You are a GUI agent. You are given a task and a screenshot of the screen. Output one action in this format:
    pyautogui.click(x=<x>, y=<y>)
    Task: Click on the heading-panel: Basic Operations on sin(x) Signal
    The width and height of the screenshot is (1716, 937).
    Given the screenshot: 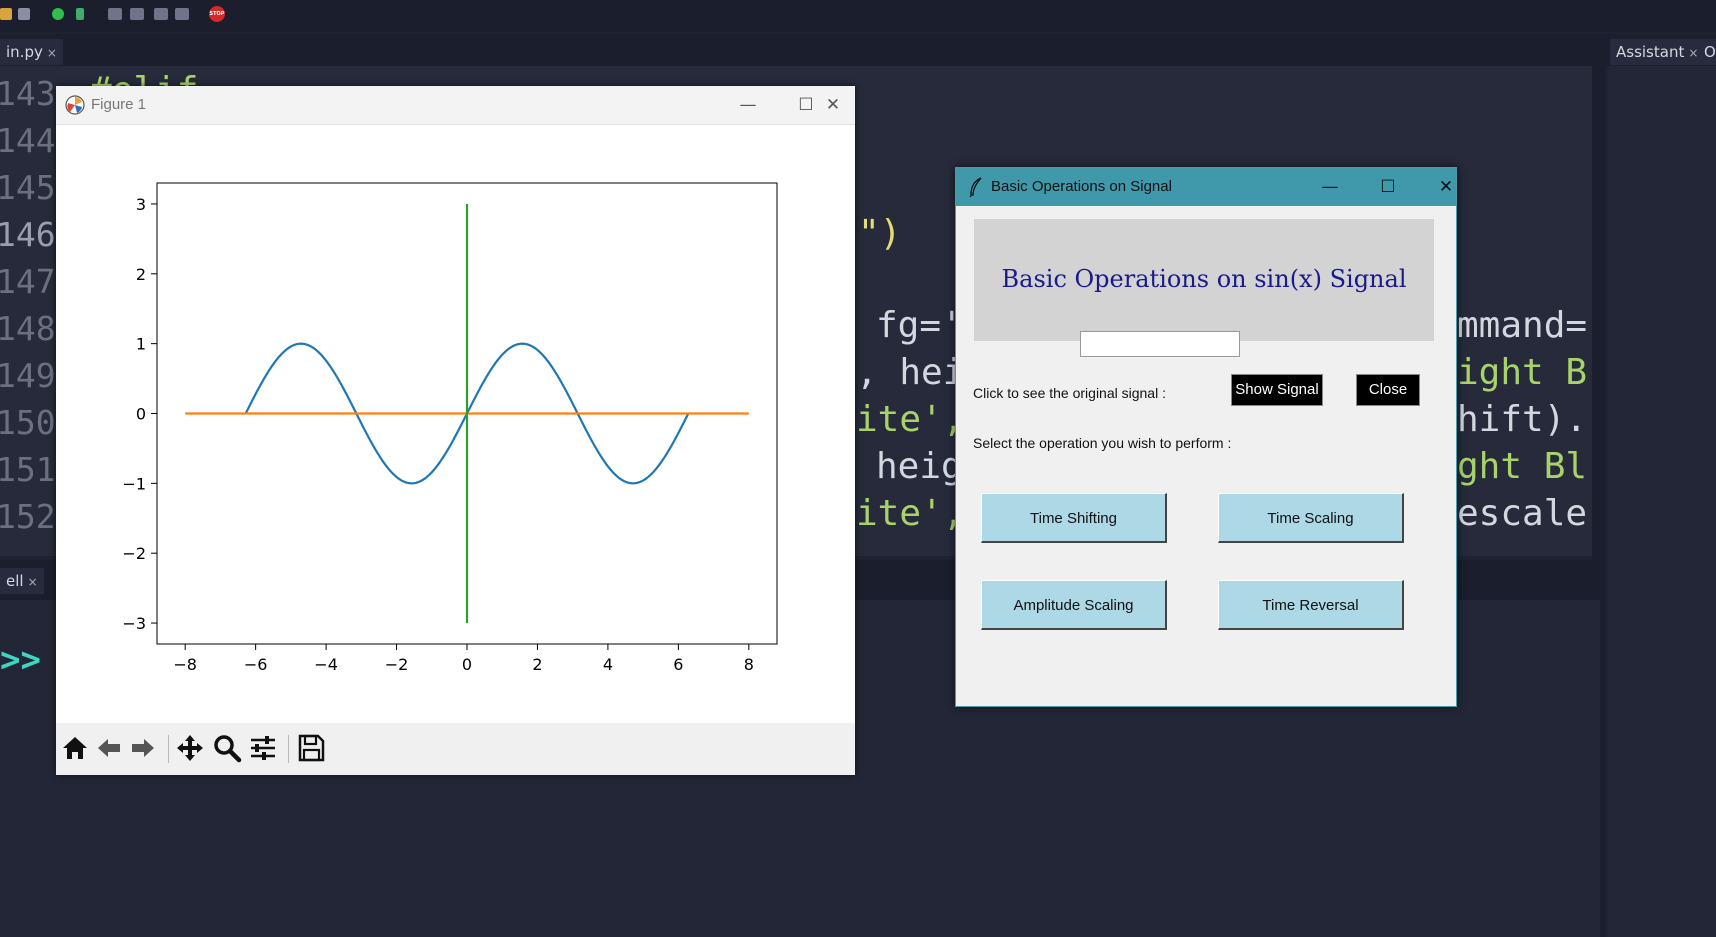 What is the action you would take?
    pyautogui.click(x=1204, y=280)
    